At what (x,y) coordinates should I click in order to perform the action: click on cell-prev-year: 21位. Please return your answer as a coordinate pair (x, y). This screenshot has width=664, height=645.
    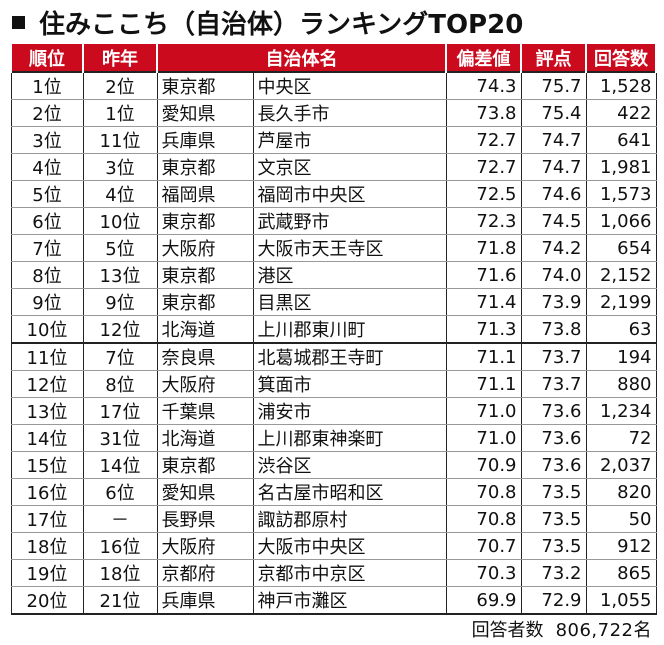
    Looking at the image, I should click on (120, 600).